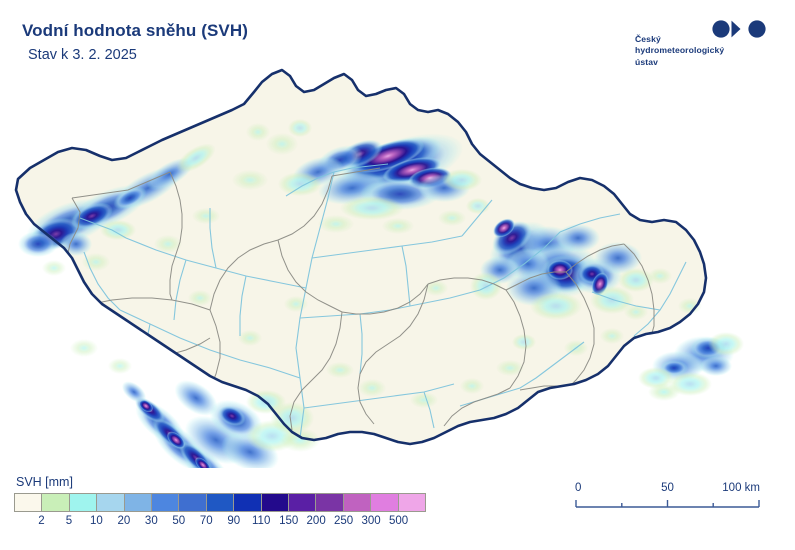 The height and width of the screenshot is (550, 795). Describe the element at coordinates (96, 521) in the screenshot. I see `legend-tick-10: 10` at that location.